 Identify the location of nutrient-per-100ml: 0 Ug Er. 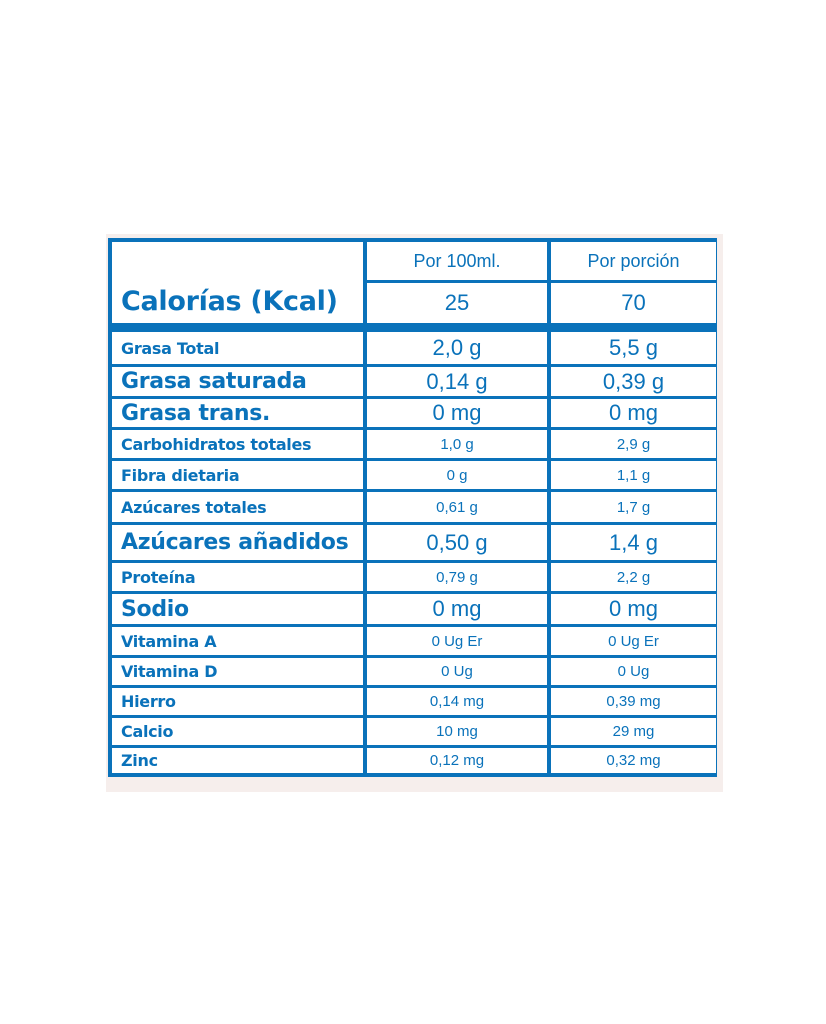
(457, 641).